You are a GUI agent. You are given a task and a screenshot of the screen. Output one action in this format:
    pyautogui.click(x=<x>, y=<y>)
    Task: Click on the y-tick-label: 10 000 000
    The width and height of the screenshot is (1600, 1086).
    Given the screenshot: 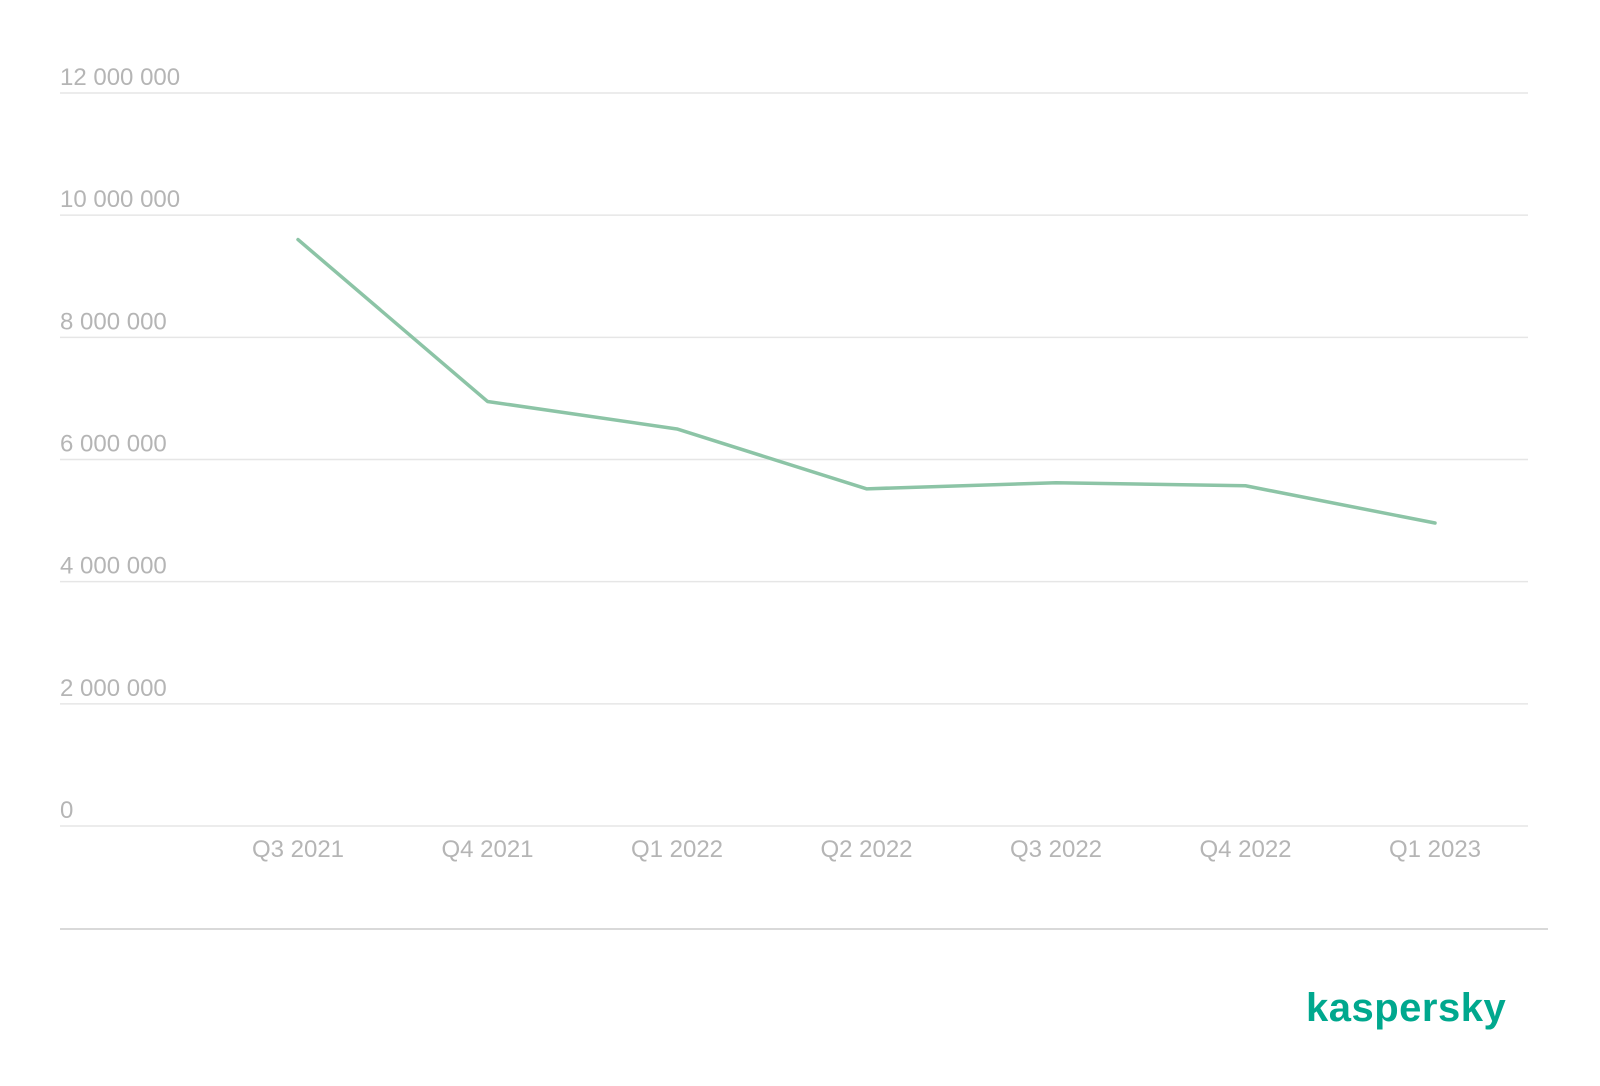 What is the action you would take?
    pyautogui.click(x=120, y=199)
    